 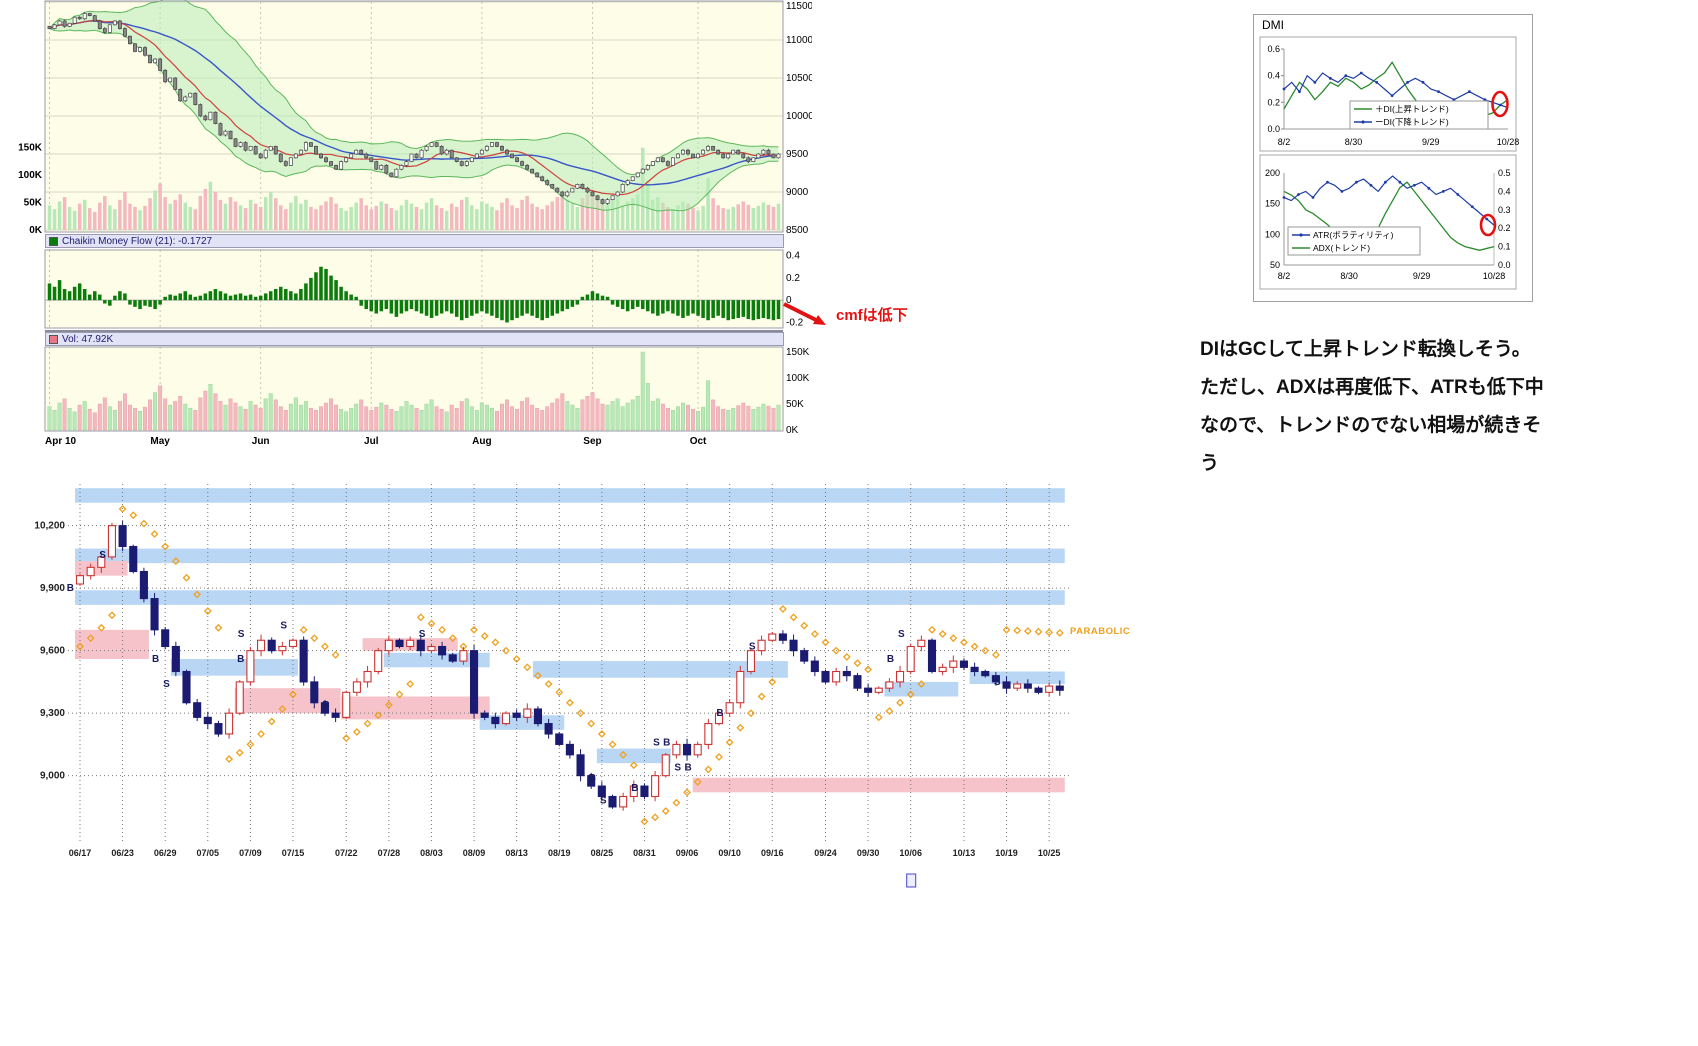 What do you see at coordinates (122, 853) in the screenshot?
I see `svg-text: 06/23` at bounding box center [122, 853].